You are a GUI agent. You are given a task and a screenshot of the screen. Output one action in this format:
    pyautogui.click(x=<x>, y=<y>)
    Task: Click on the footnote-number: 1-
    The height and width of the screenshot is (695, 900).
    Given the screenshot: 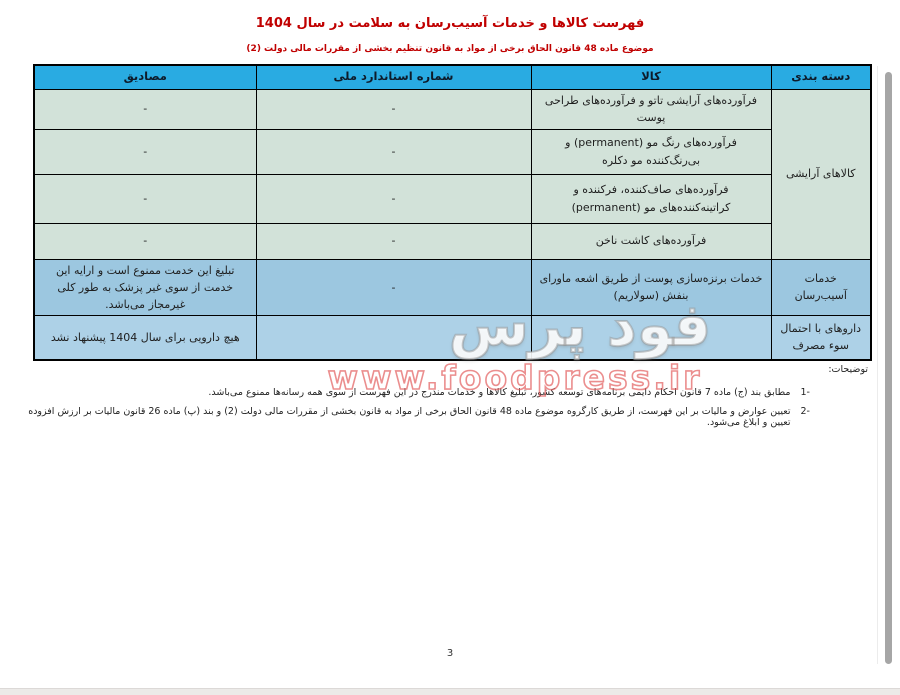 What is the action you would take?
    pyautogui.click(x=805, y=392)
    